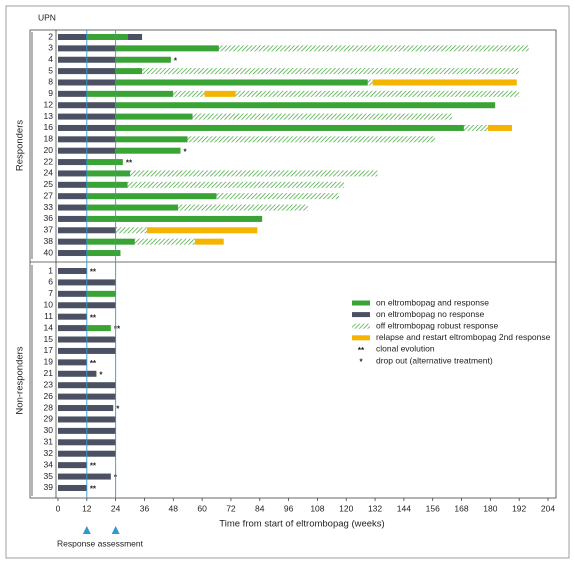  What do you see at coordinates (202, 508) in the screenshot?
I see `x-tick-label: 60` at bounding box center [202, 508].